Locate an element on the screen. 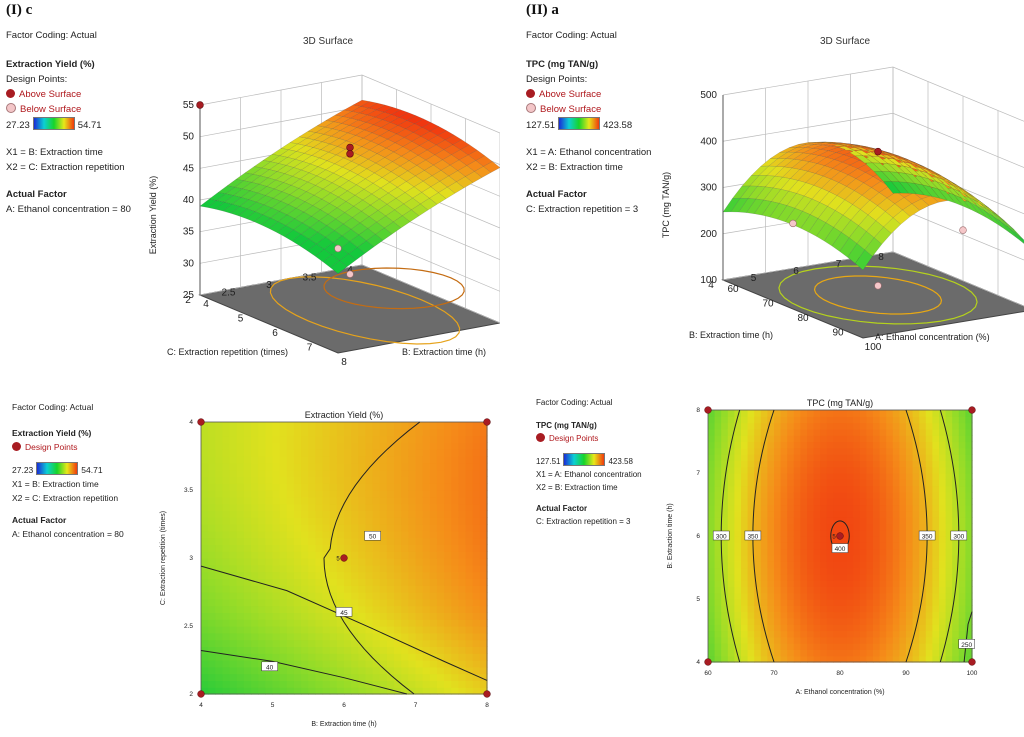 Image resolution: width=1024 pixels, height=737 pixels. colorbar is located at coordinates (57, 468).